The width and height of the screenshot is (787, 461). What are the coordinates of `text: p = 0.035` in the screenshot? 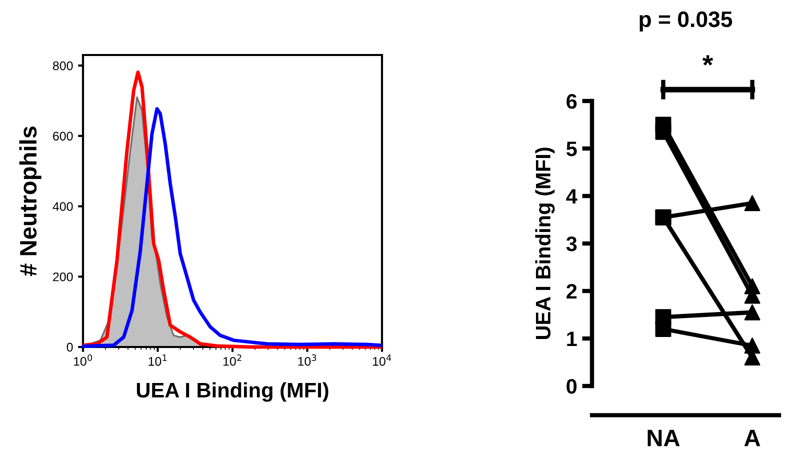 It's located at (686, 21).